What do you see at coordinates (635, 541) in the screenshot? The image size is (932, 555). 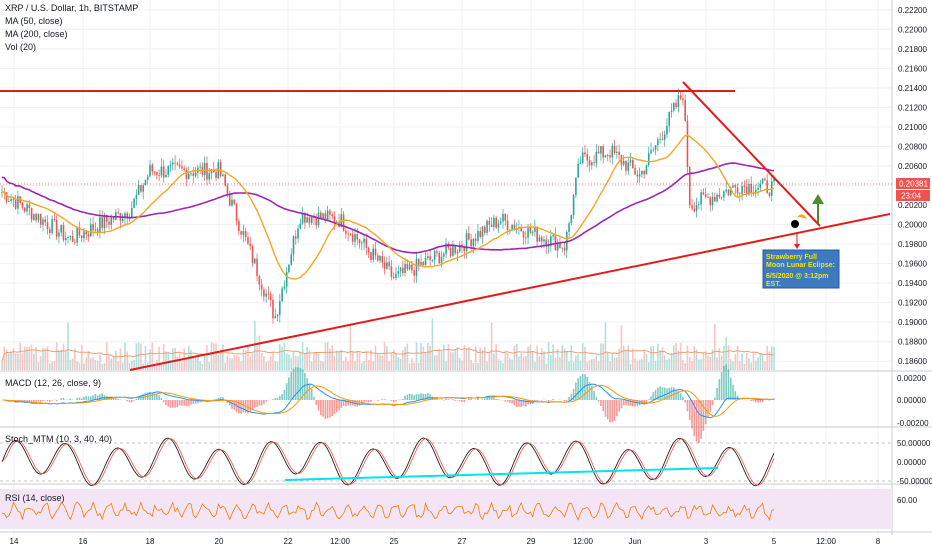 I see `date-tick: Jun` at bounding box center [635, 541].